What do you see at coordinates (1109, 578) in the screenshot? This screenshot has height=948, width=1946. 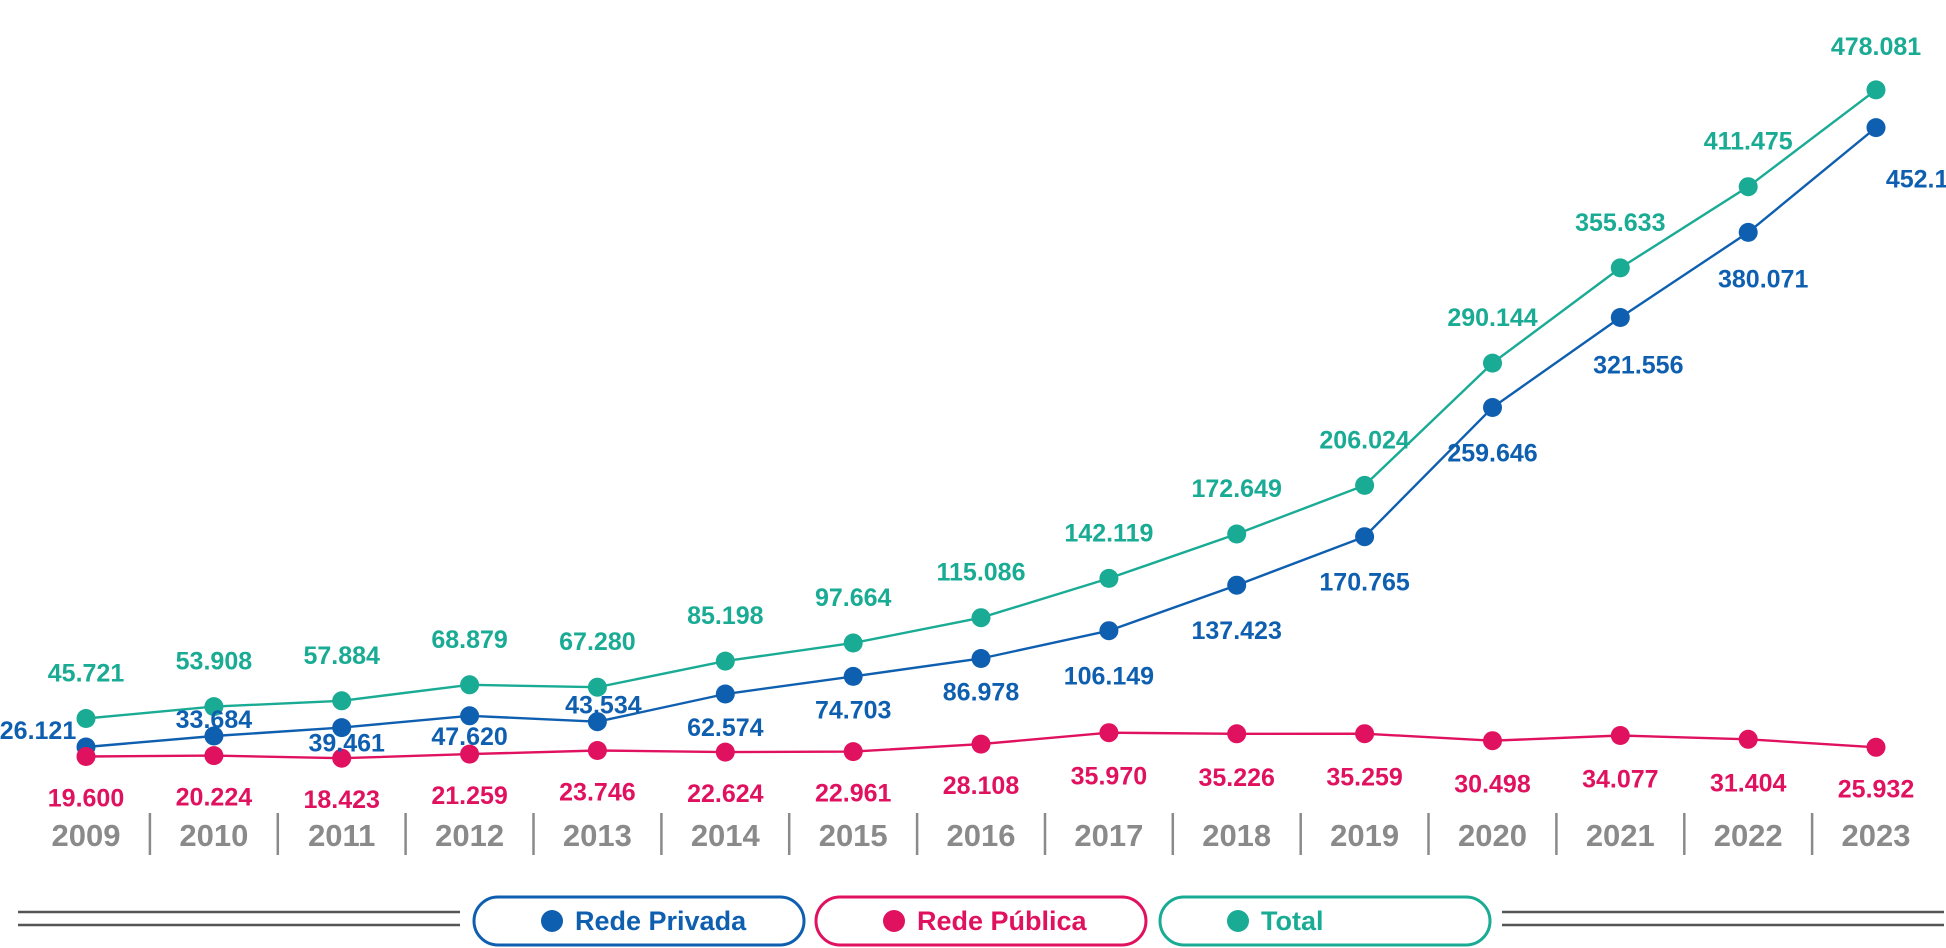 I see `point-total-2017` at bounding box center [1109, 578].